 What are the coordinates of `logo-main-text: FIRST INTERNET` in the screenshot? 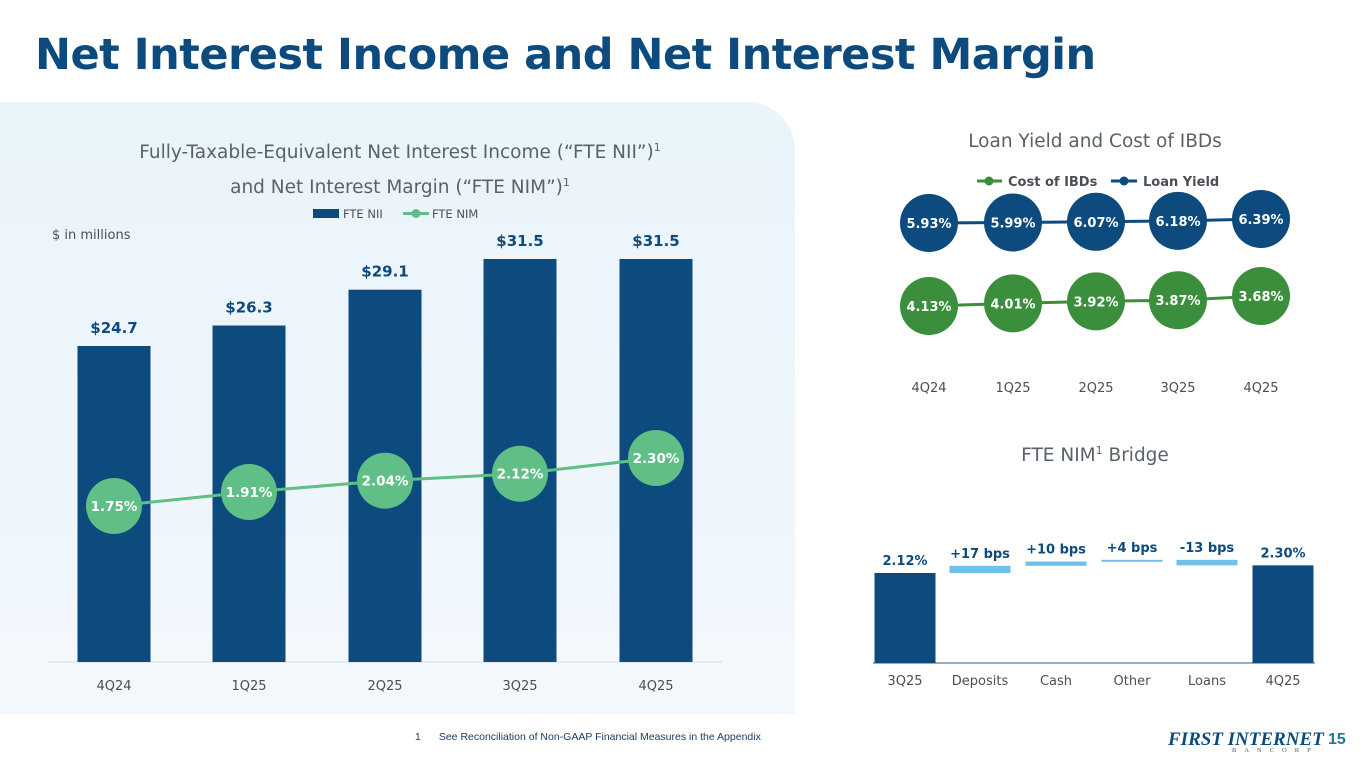 It's located at (1246, 739).